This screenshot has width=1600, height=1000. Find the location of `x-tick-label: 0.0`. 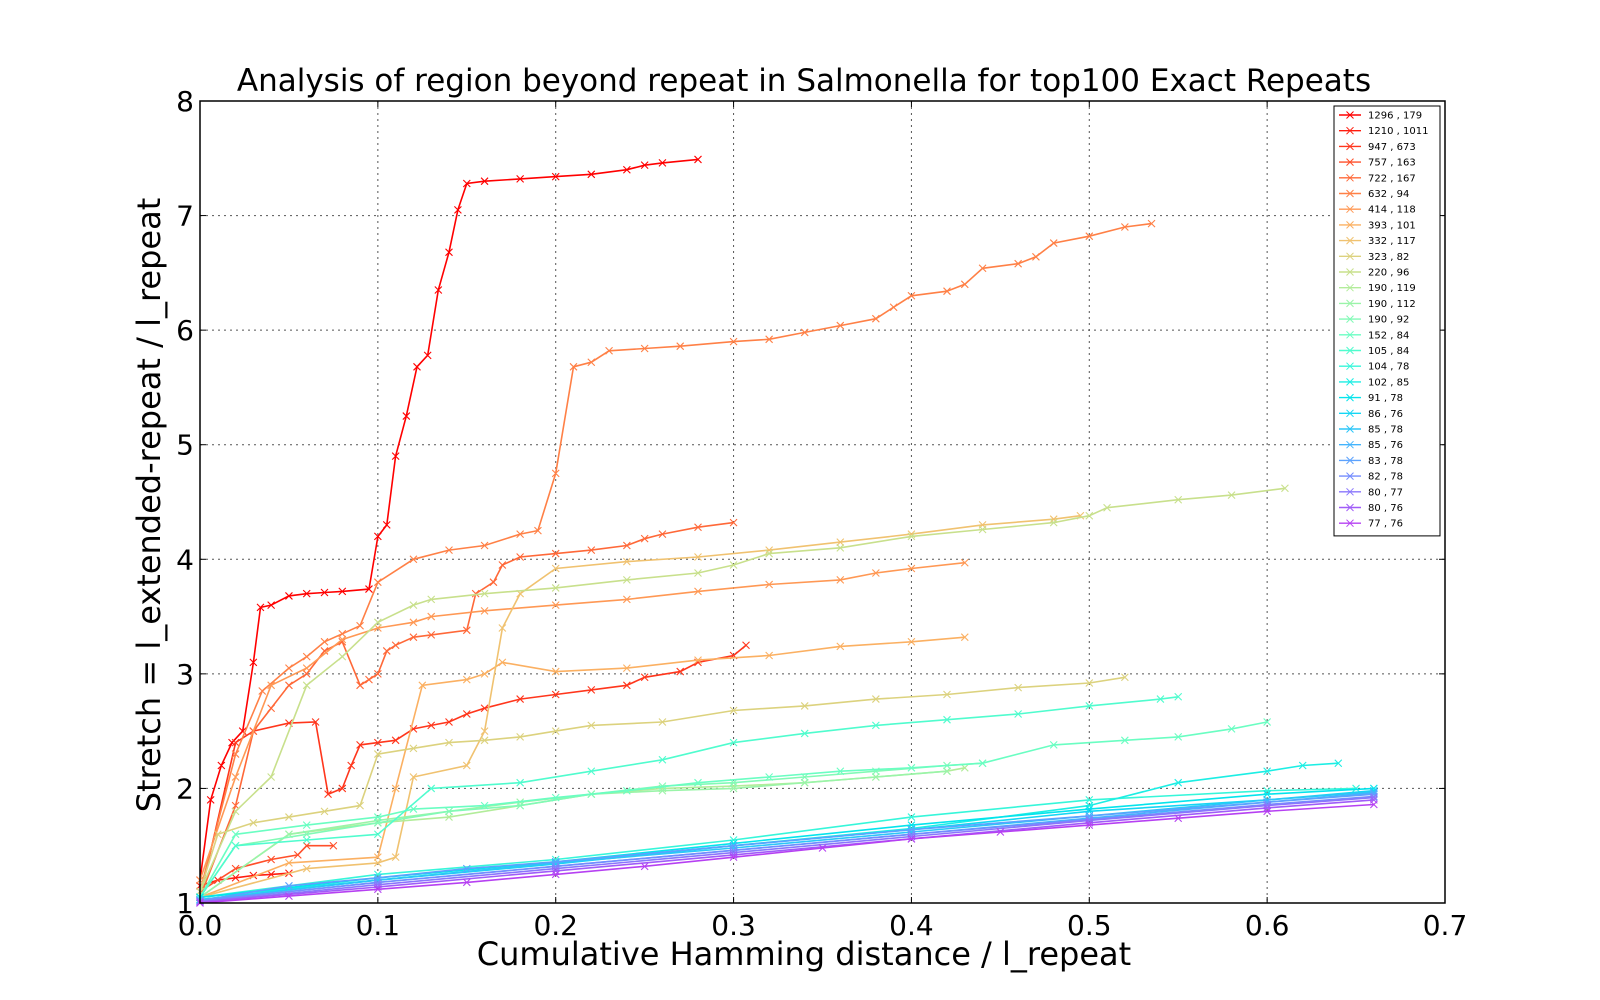

x-tick-label: 0.0 is located at coordinates (200, 925).